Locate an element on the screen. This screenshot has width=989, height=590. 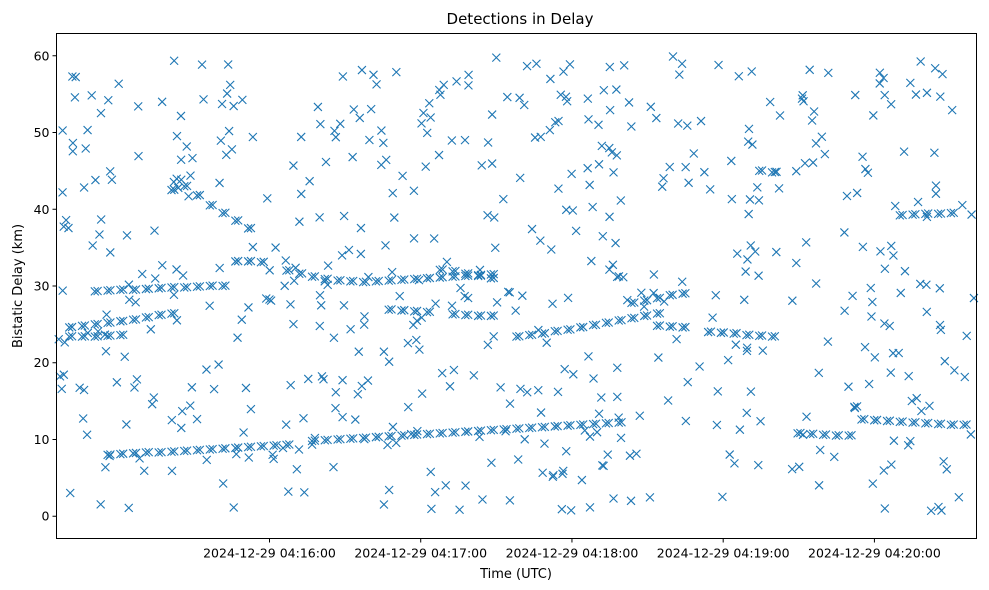
y-tick-label: 50 is located at coordinates (42, 132).